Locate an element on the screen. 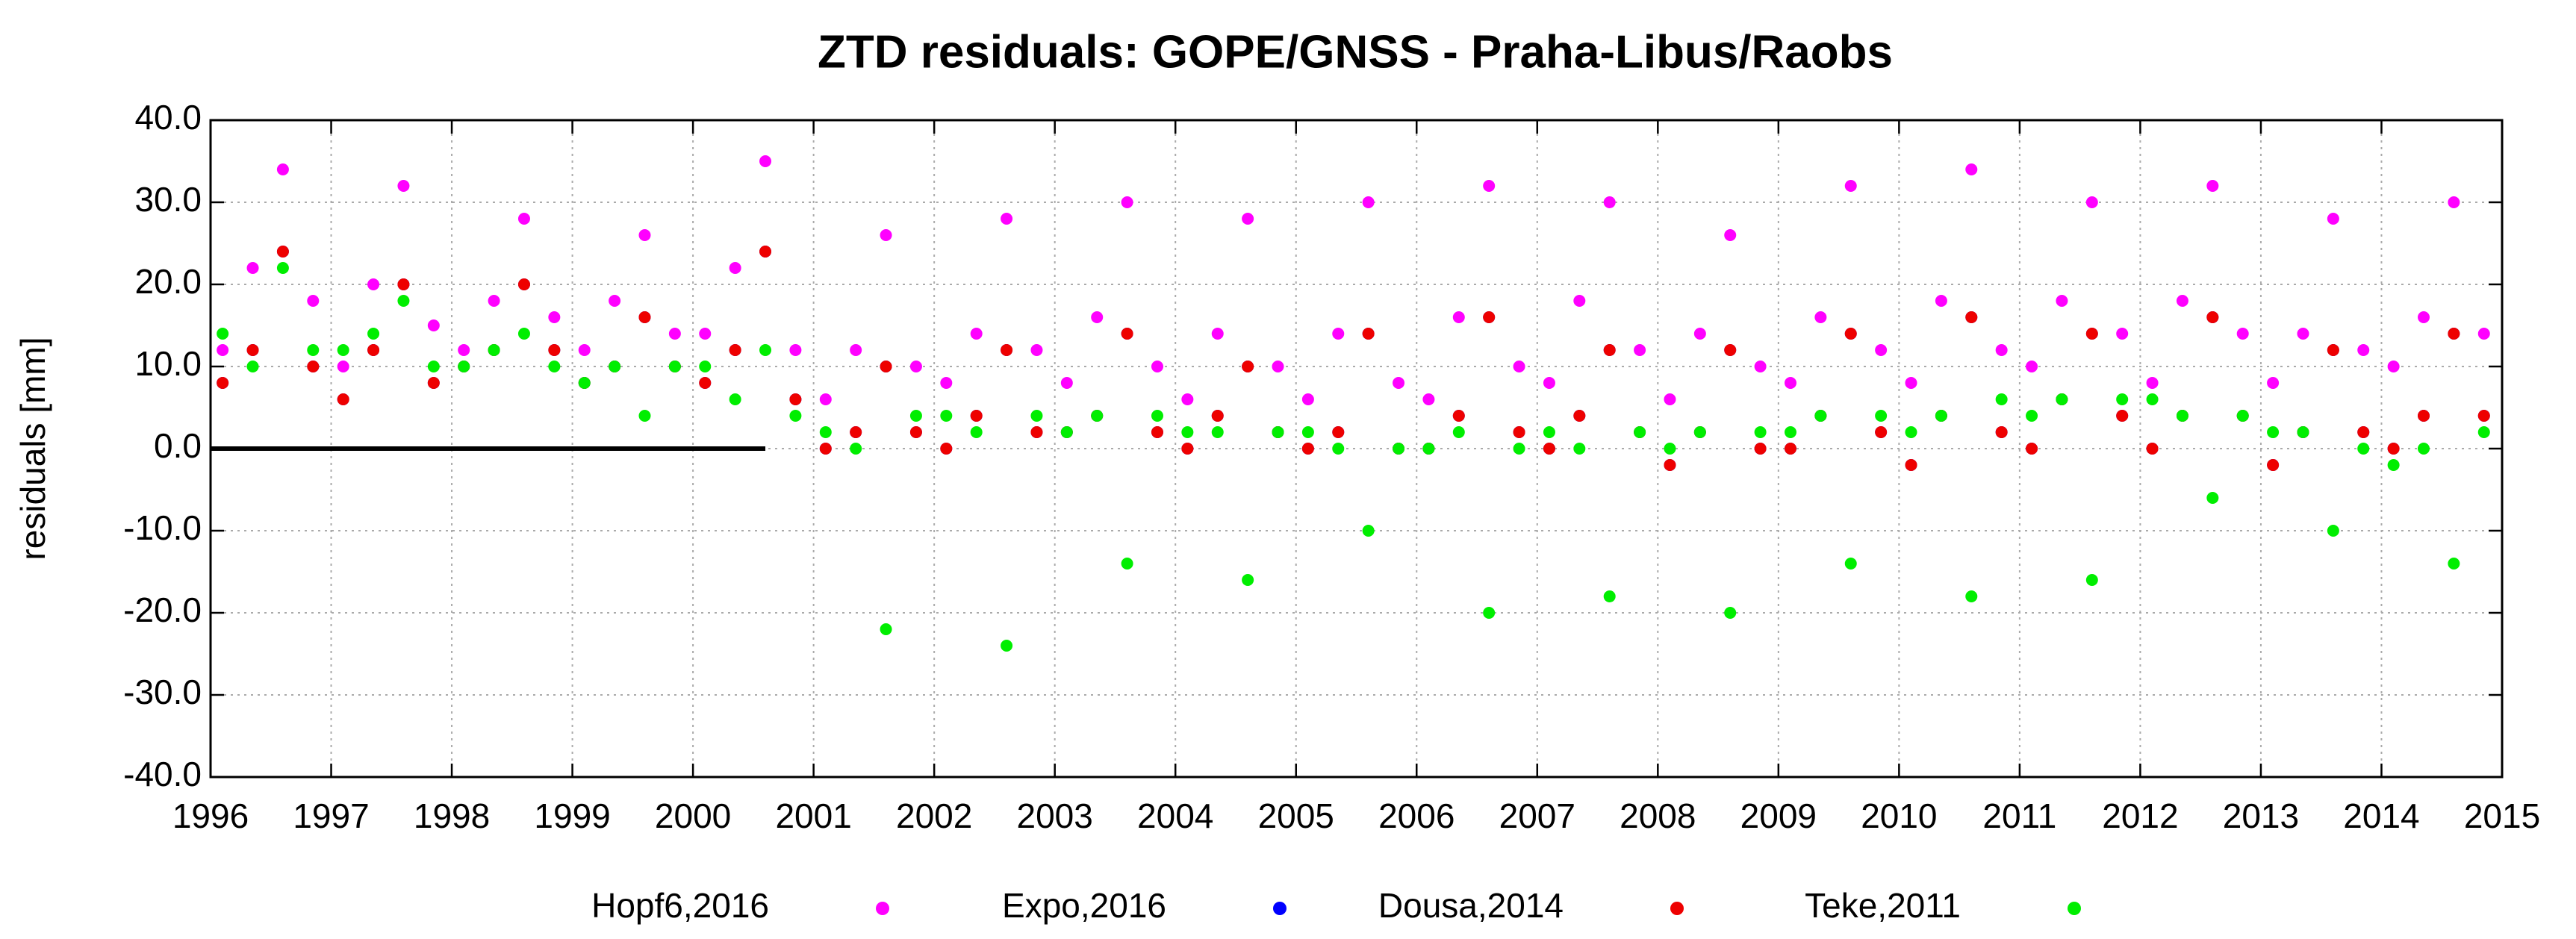  legend-label: Hopf6,2016 is located at coordinates (680, 905).